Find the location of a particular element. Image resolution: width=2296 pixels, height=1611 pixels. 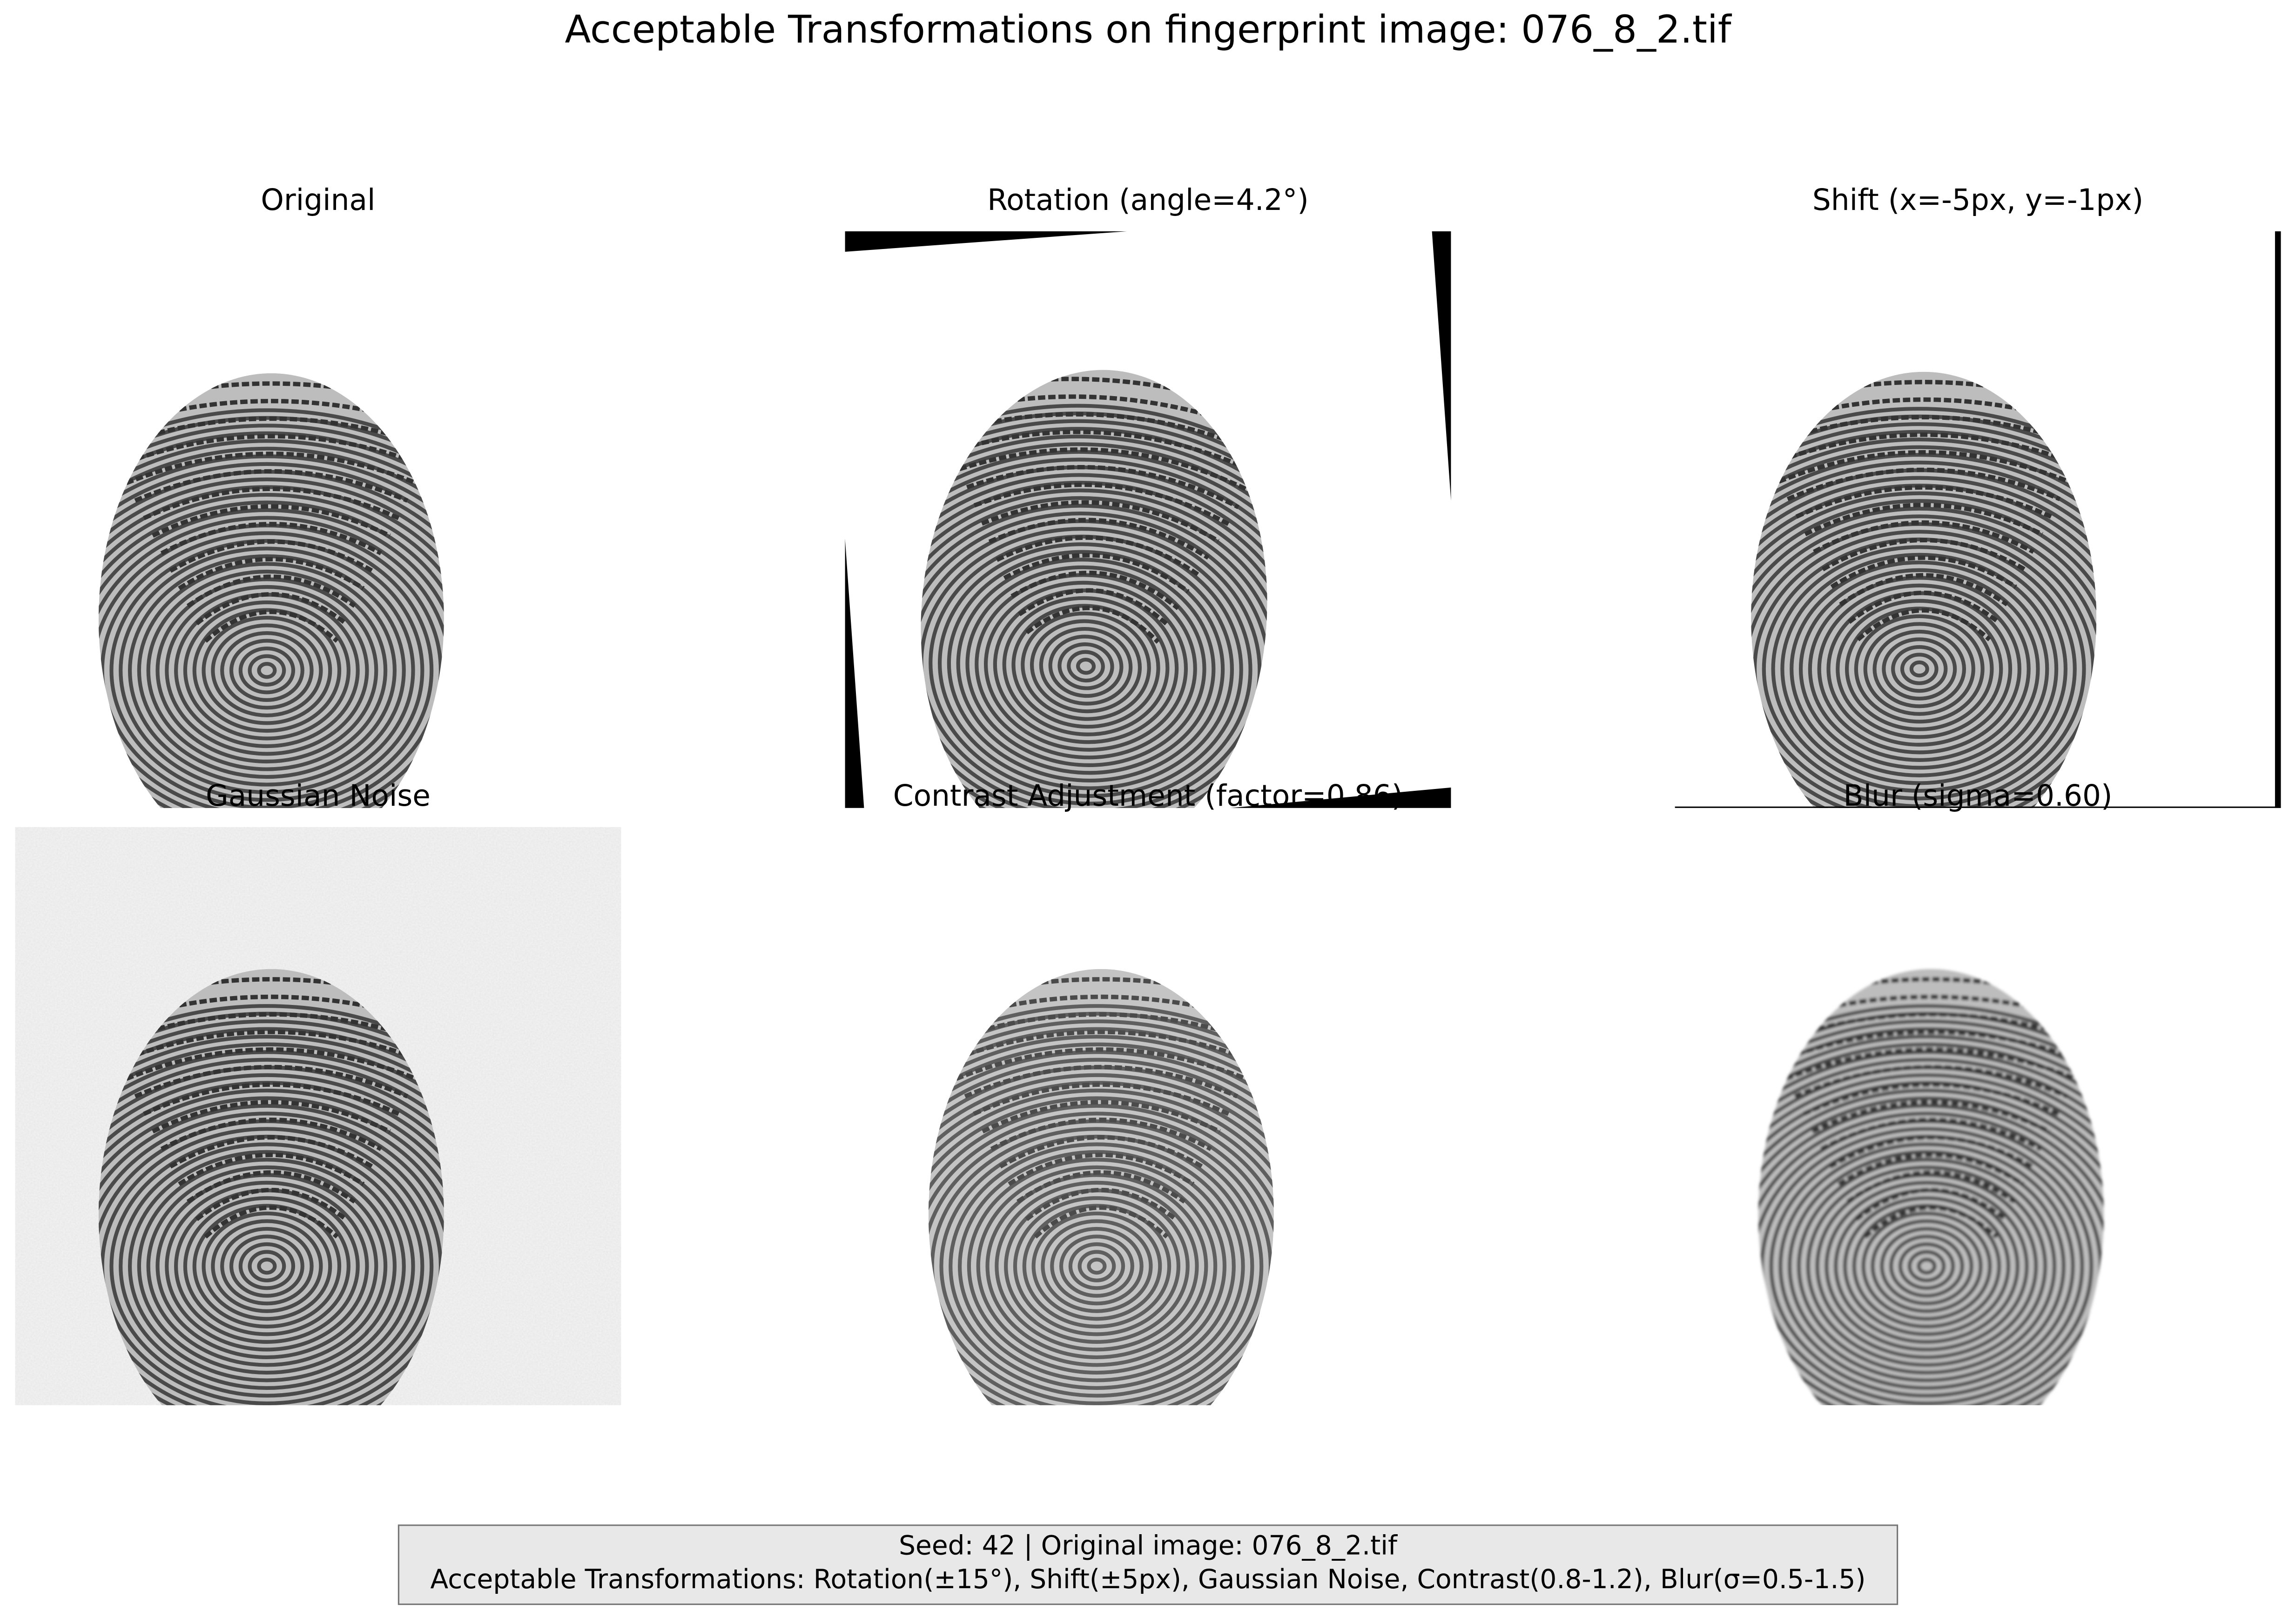

panel-title: Blur (sigma=0.60) is located at coordinates (1978, 796).